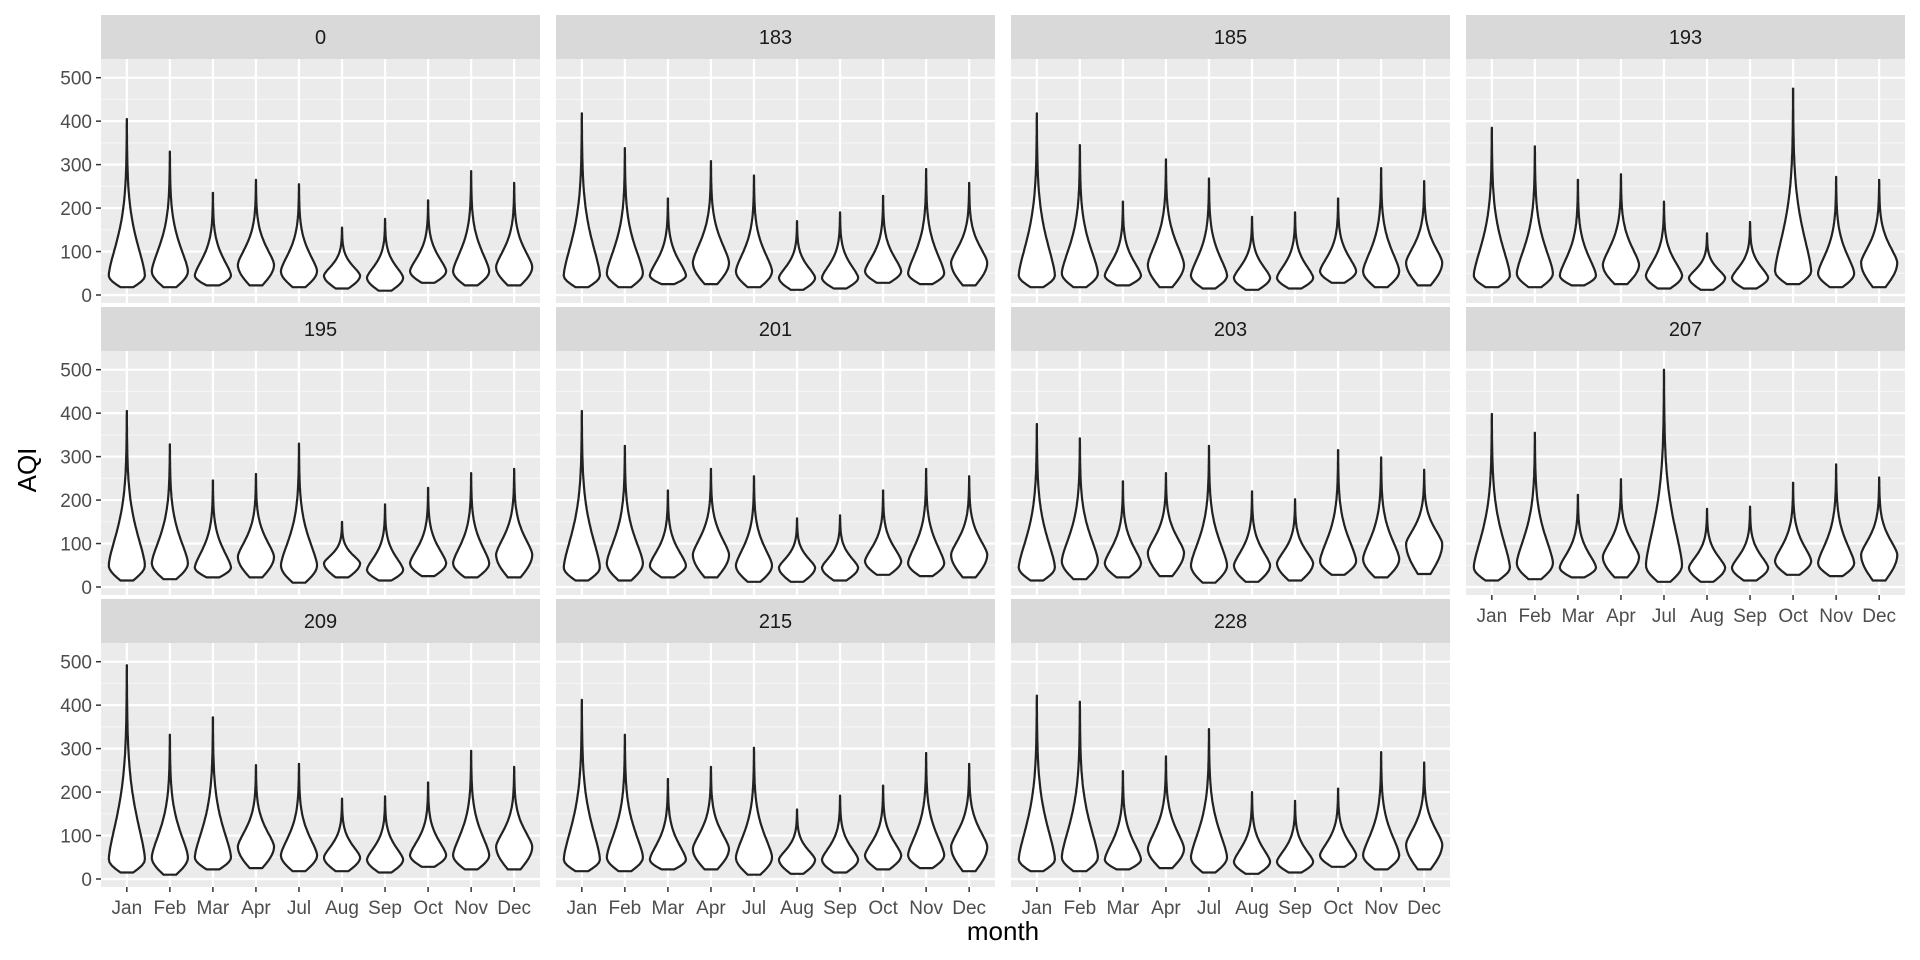 The width and height of the screenshot is (1920, 960). What do you see at coordinates (1036, 783) in the screenshot?
I see `violin-228-Jan` at bounding box center [1036, 783].